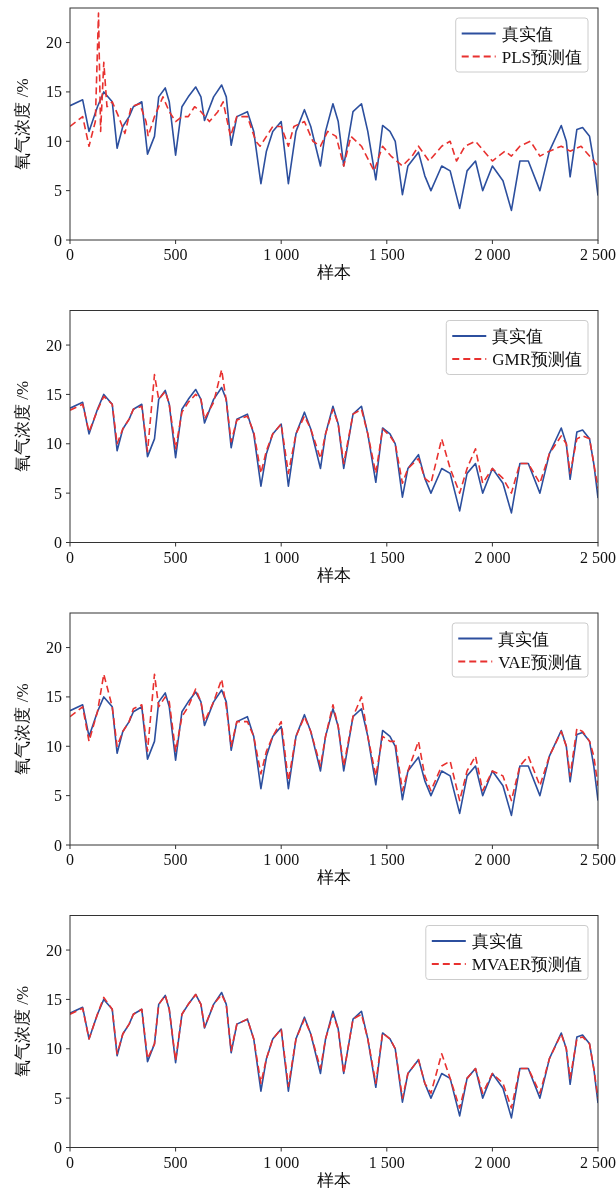 The image size is (616, 1198). What do you see at coordinates (540, 662) in the screenshot?
I see `legend-label: VAE预测值` at bounding box center [540, 662].